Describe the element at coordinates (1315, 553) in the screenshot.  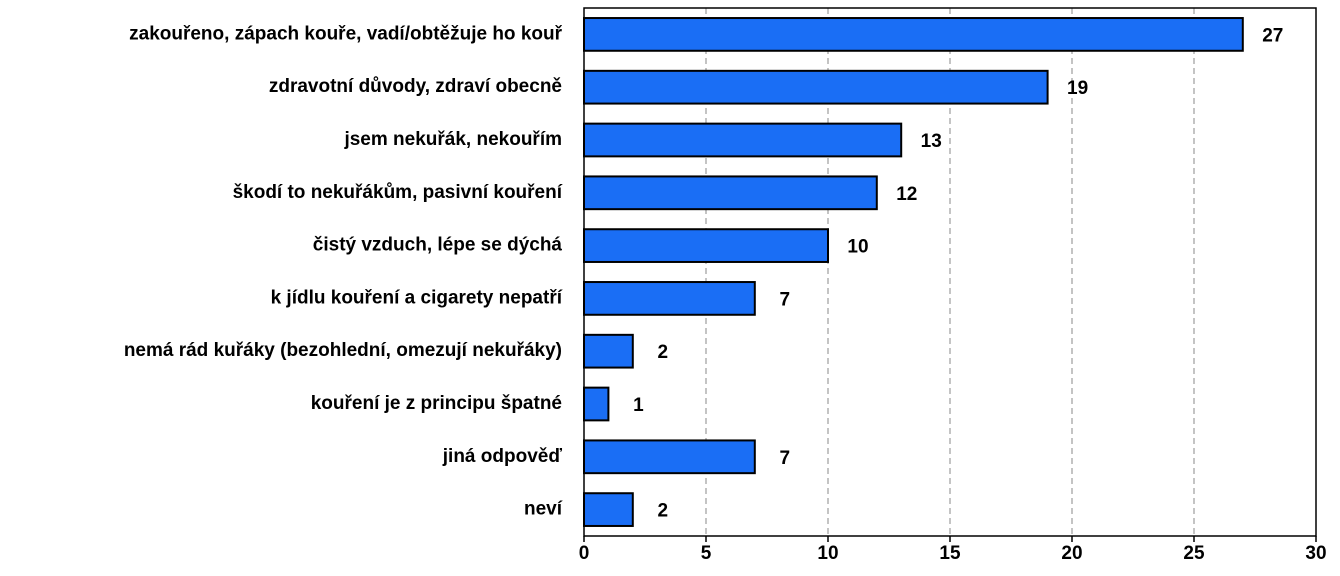
I see `x-tick-label: 30` at that location.